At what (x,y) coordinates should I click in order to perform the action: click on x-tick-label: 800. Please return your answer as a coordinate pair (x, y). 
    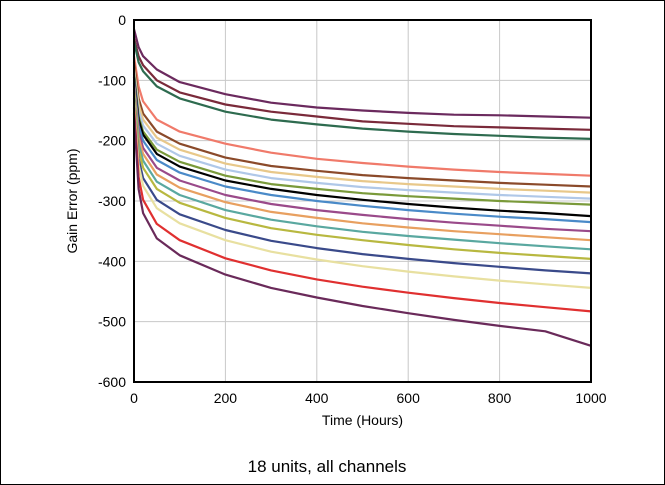
    Looking at the image, I should click on (500, 398).